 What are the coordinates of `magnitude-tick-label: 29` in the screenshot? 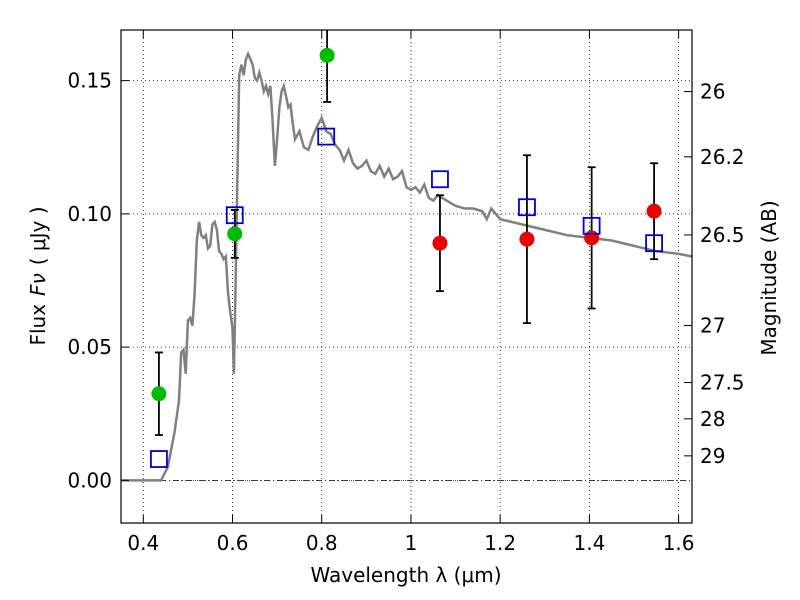 It's located at (712, 456).